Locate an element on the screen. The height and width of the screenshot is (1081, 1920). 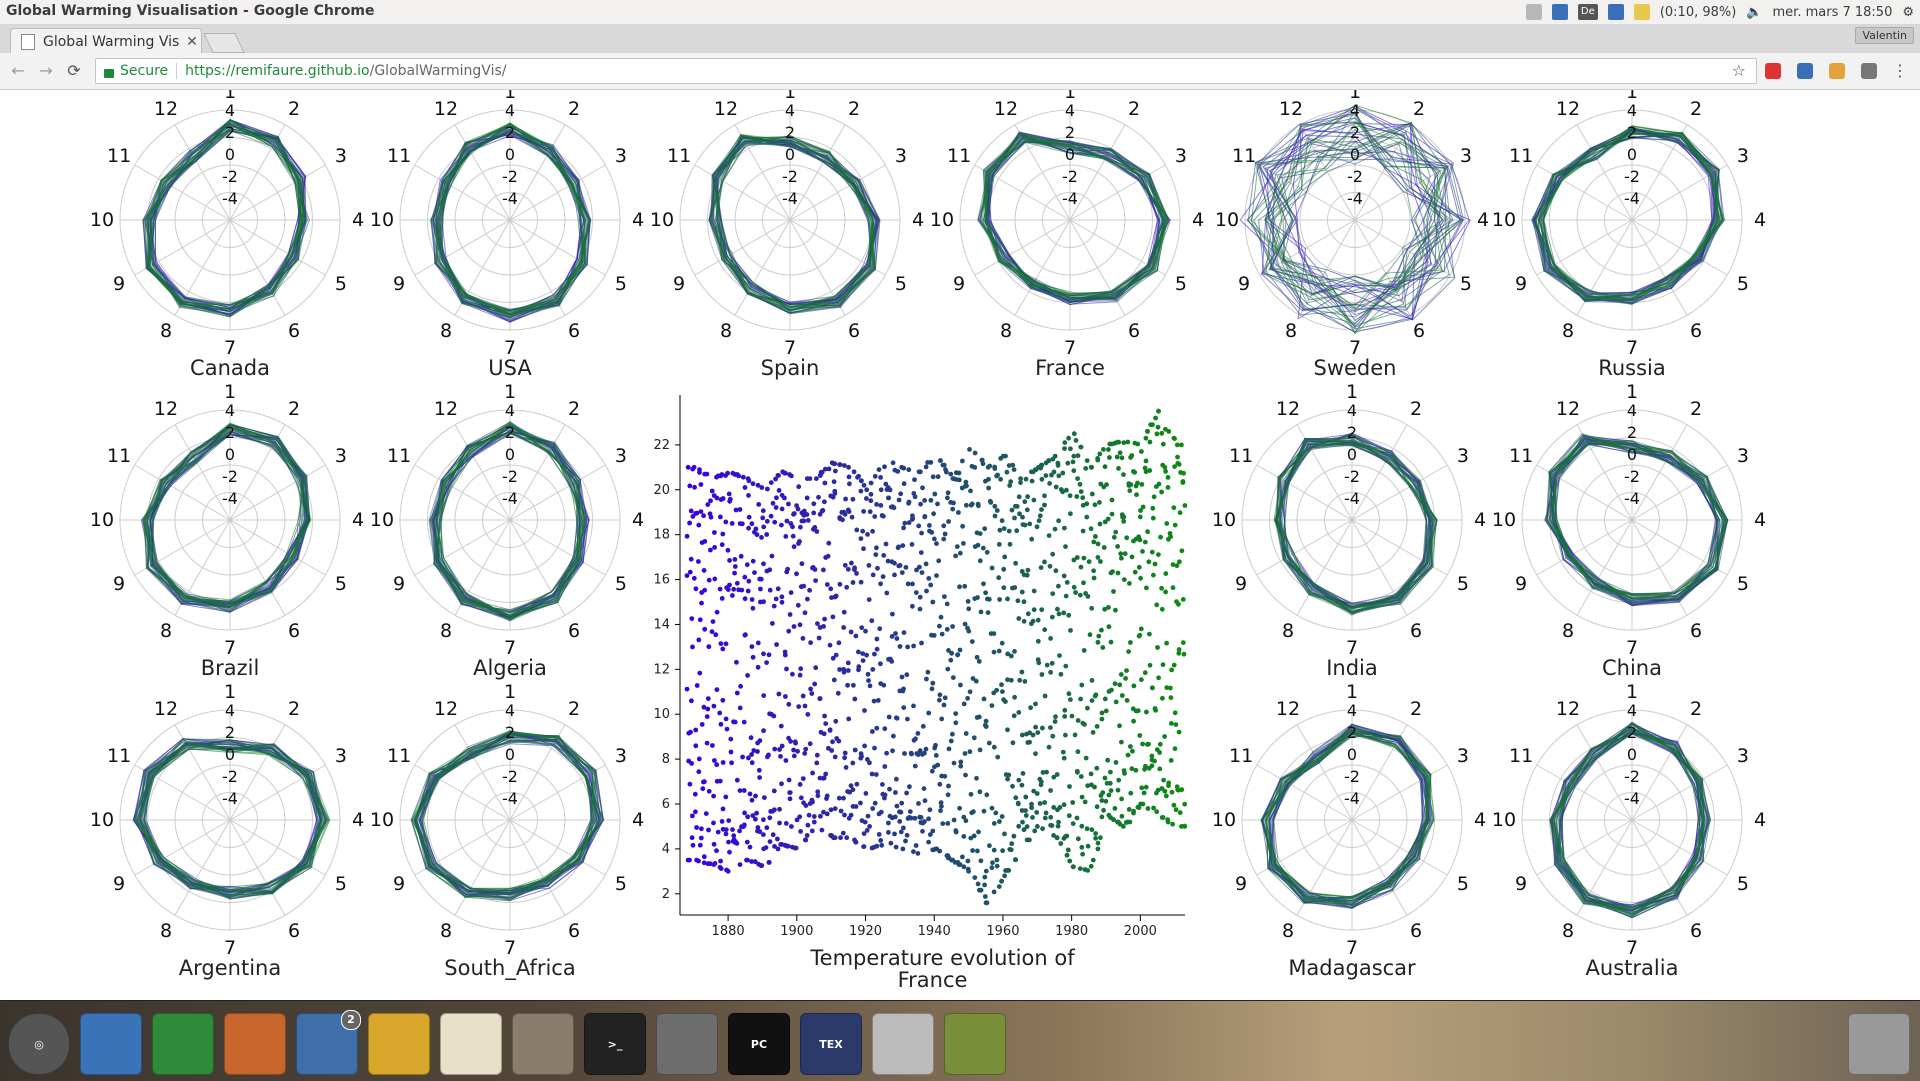
image-viewer-icon is located at coordinates (111, 1044).